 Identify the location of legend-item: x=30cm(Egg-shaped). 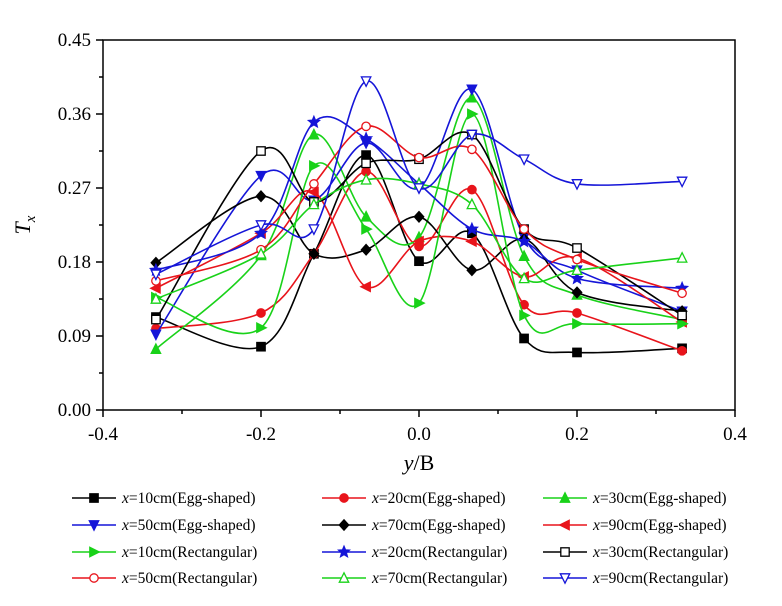
(635, 498).